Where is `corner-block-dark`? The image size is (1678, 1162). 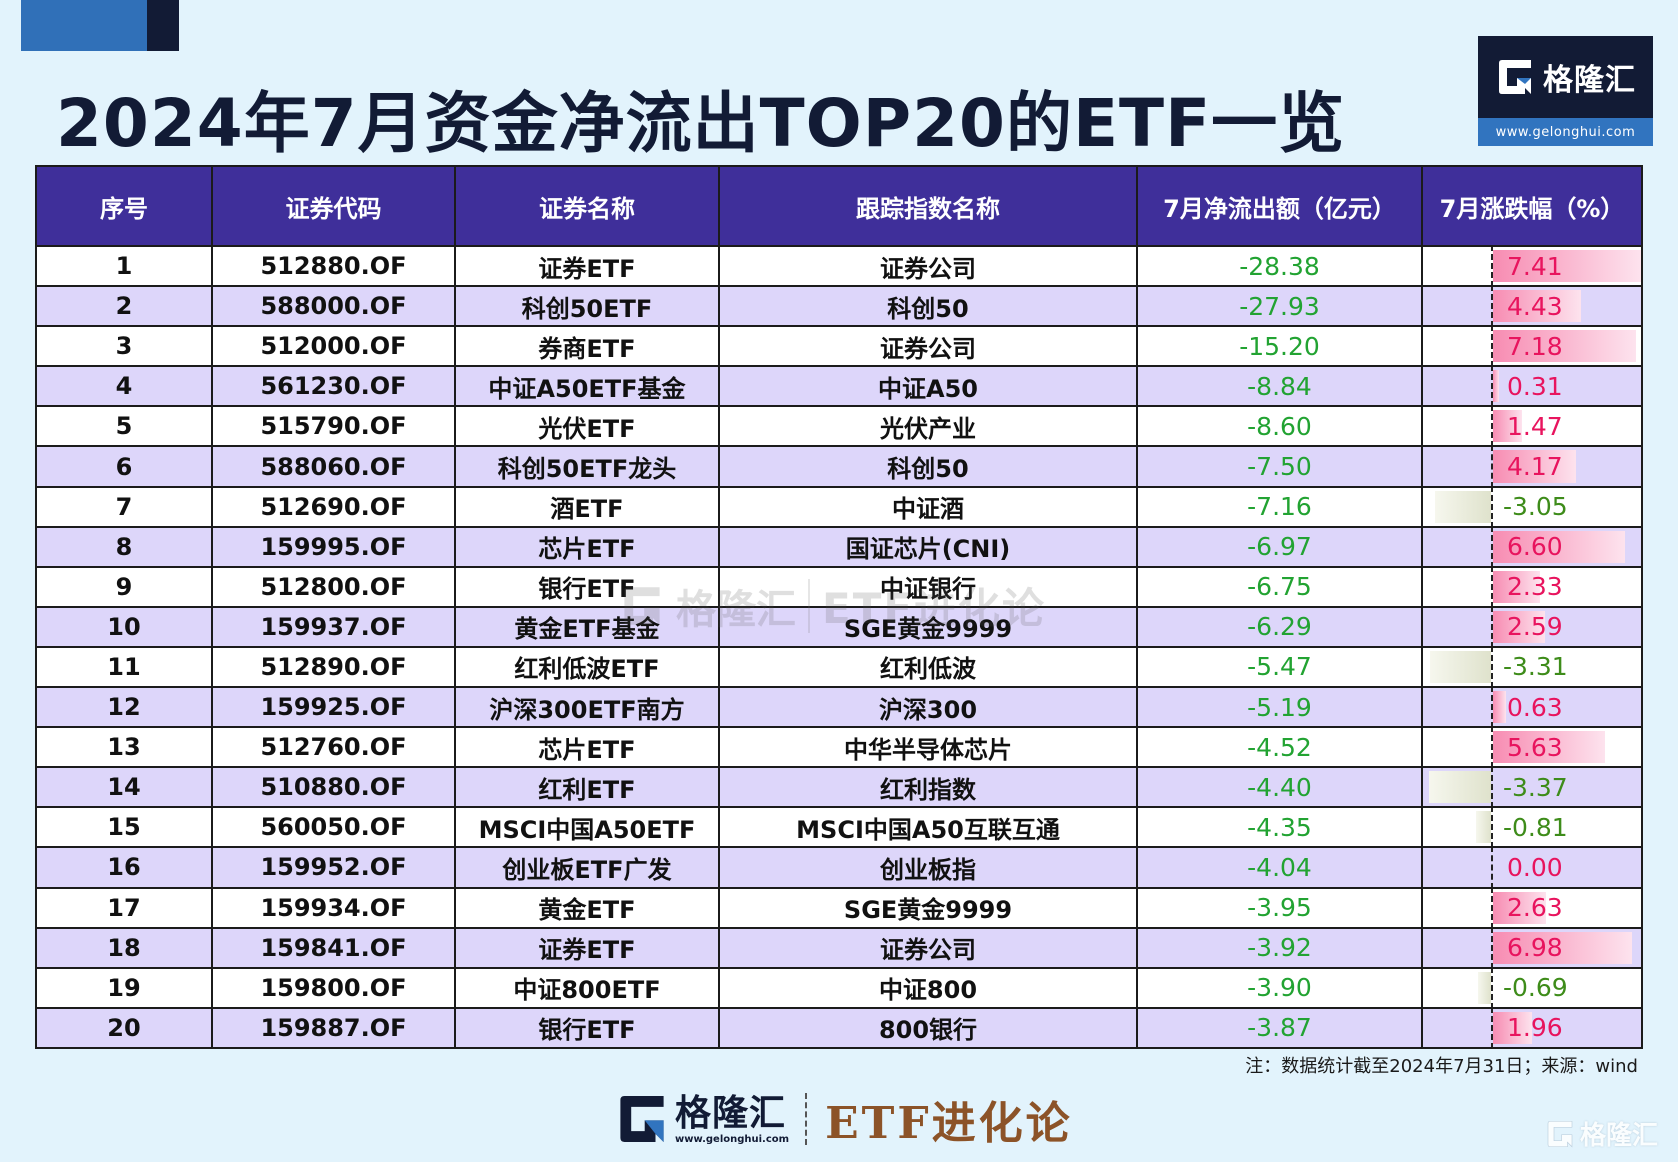 corner-block-dark is located at coordinates (163, 25).